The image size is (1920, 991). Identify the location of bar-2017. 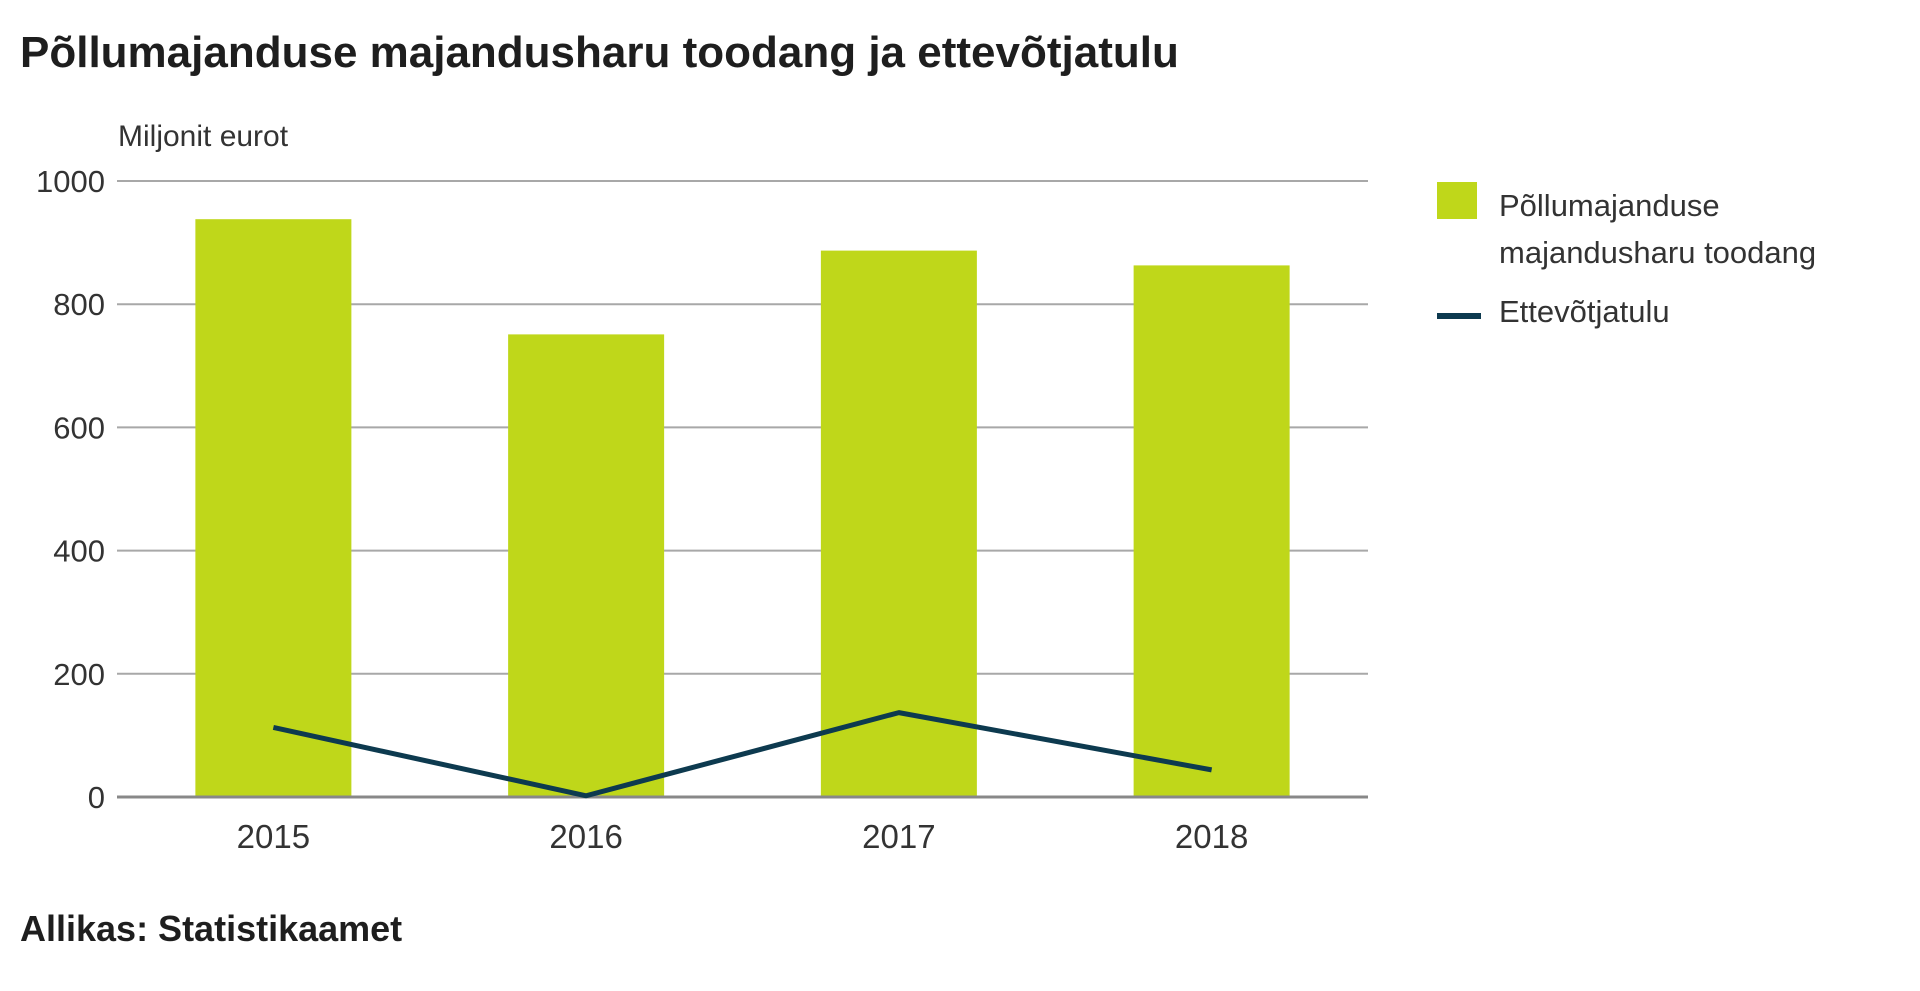
(898, 523).